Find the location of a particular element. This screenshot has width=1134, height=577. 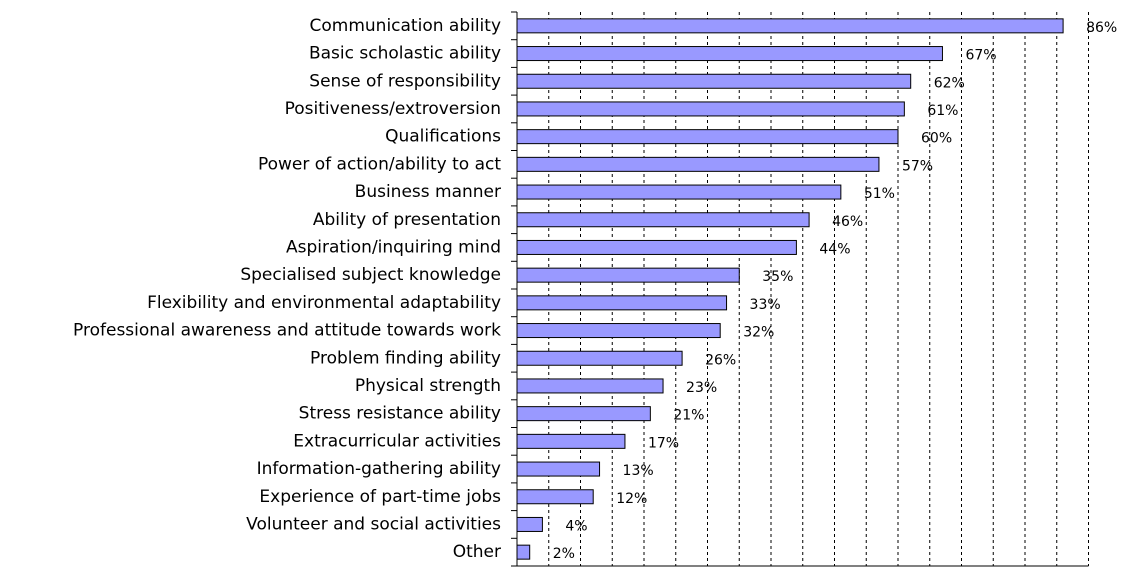

y-tick-label: Other is located at coordinates (477, 552).